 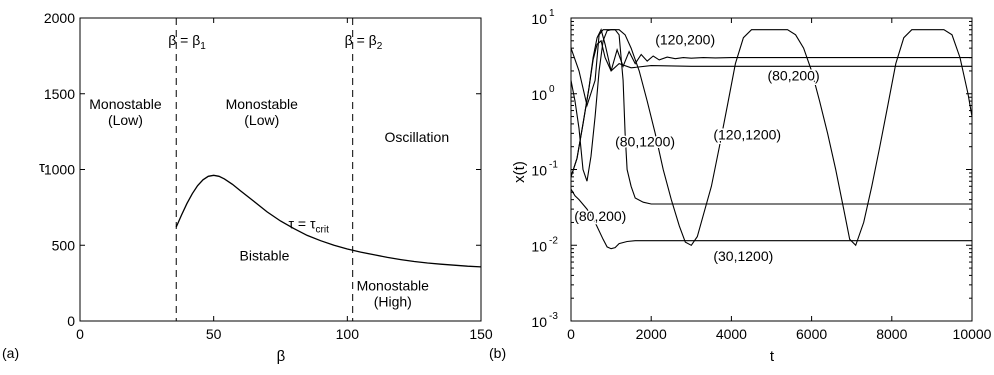 What do you see at coordinates (972, 334) in the screenshot?
I see `x-tick-label: 10000` at bounding box center [972, 334].